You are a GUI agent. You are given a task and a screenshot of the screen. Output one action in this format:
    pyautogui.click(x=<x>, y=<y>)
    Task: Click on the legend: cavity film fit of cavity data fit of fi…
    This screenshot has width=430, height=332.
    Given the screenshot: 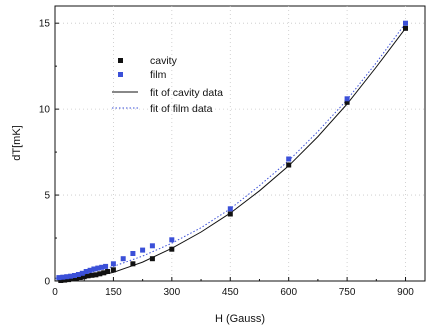 What is the action you would take?
    pyautogui.click(x=167, y=85)
    